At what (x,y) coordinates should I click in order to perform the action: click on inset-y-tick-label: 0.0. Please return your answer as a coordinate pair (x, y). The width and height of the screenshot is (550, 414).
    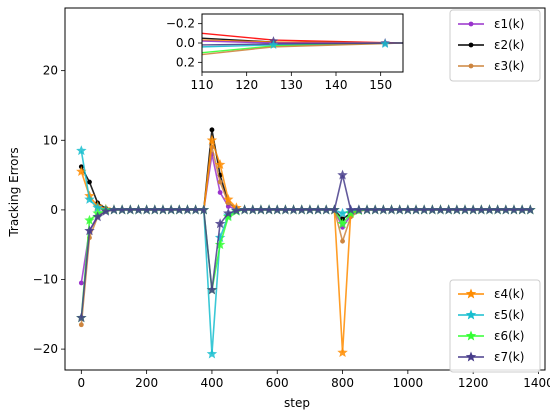
    Looking at the image, I should click on (185, 43).